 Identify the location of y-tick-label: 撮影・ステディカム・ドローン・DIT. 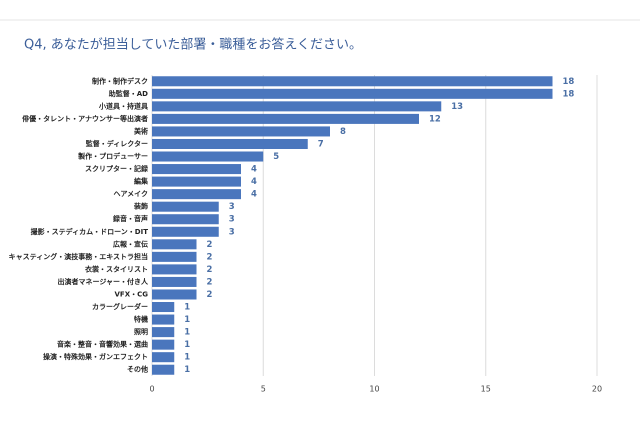
(90, 231).